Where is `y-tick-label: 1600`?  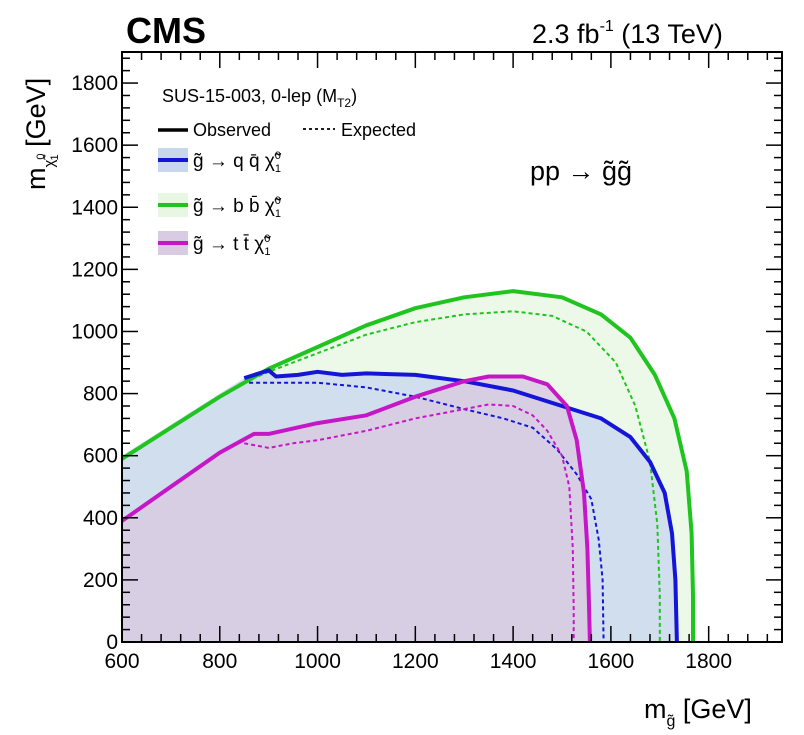 y-tick-label: 1600 is located at coordinates (94, 145).